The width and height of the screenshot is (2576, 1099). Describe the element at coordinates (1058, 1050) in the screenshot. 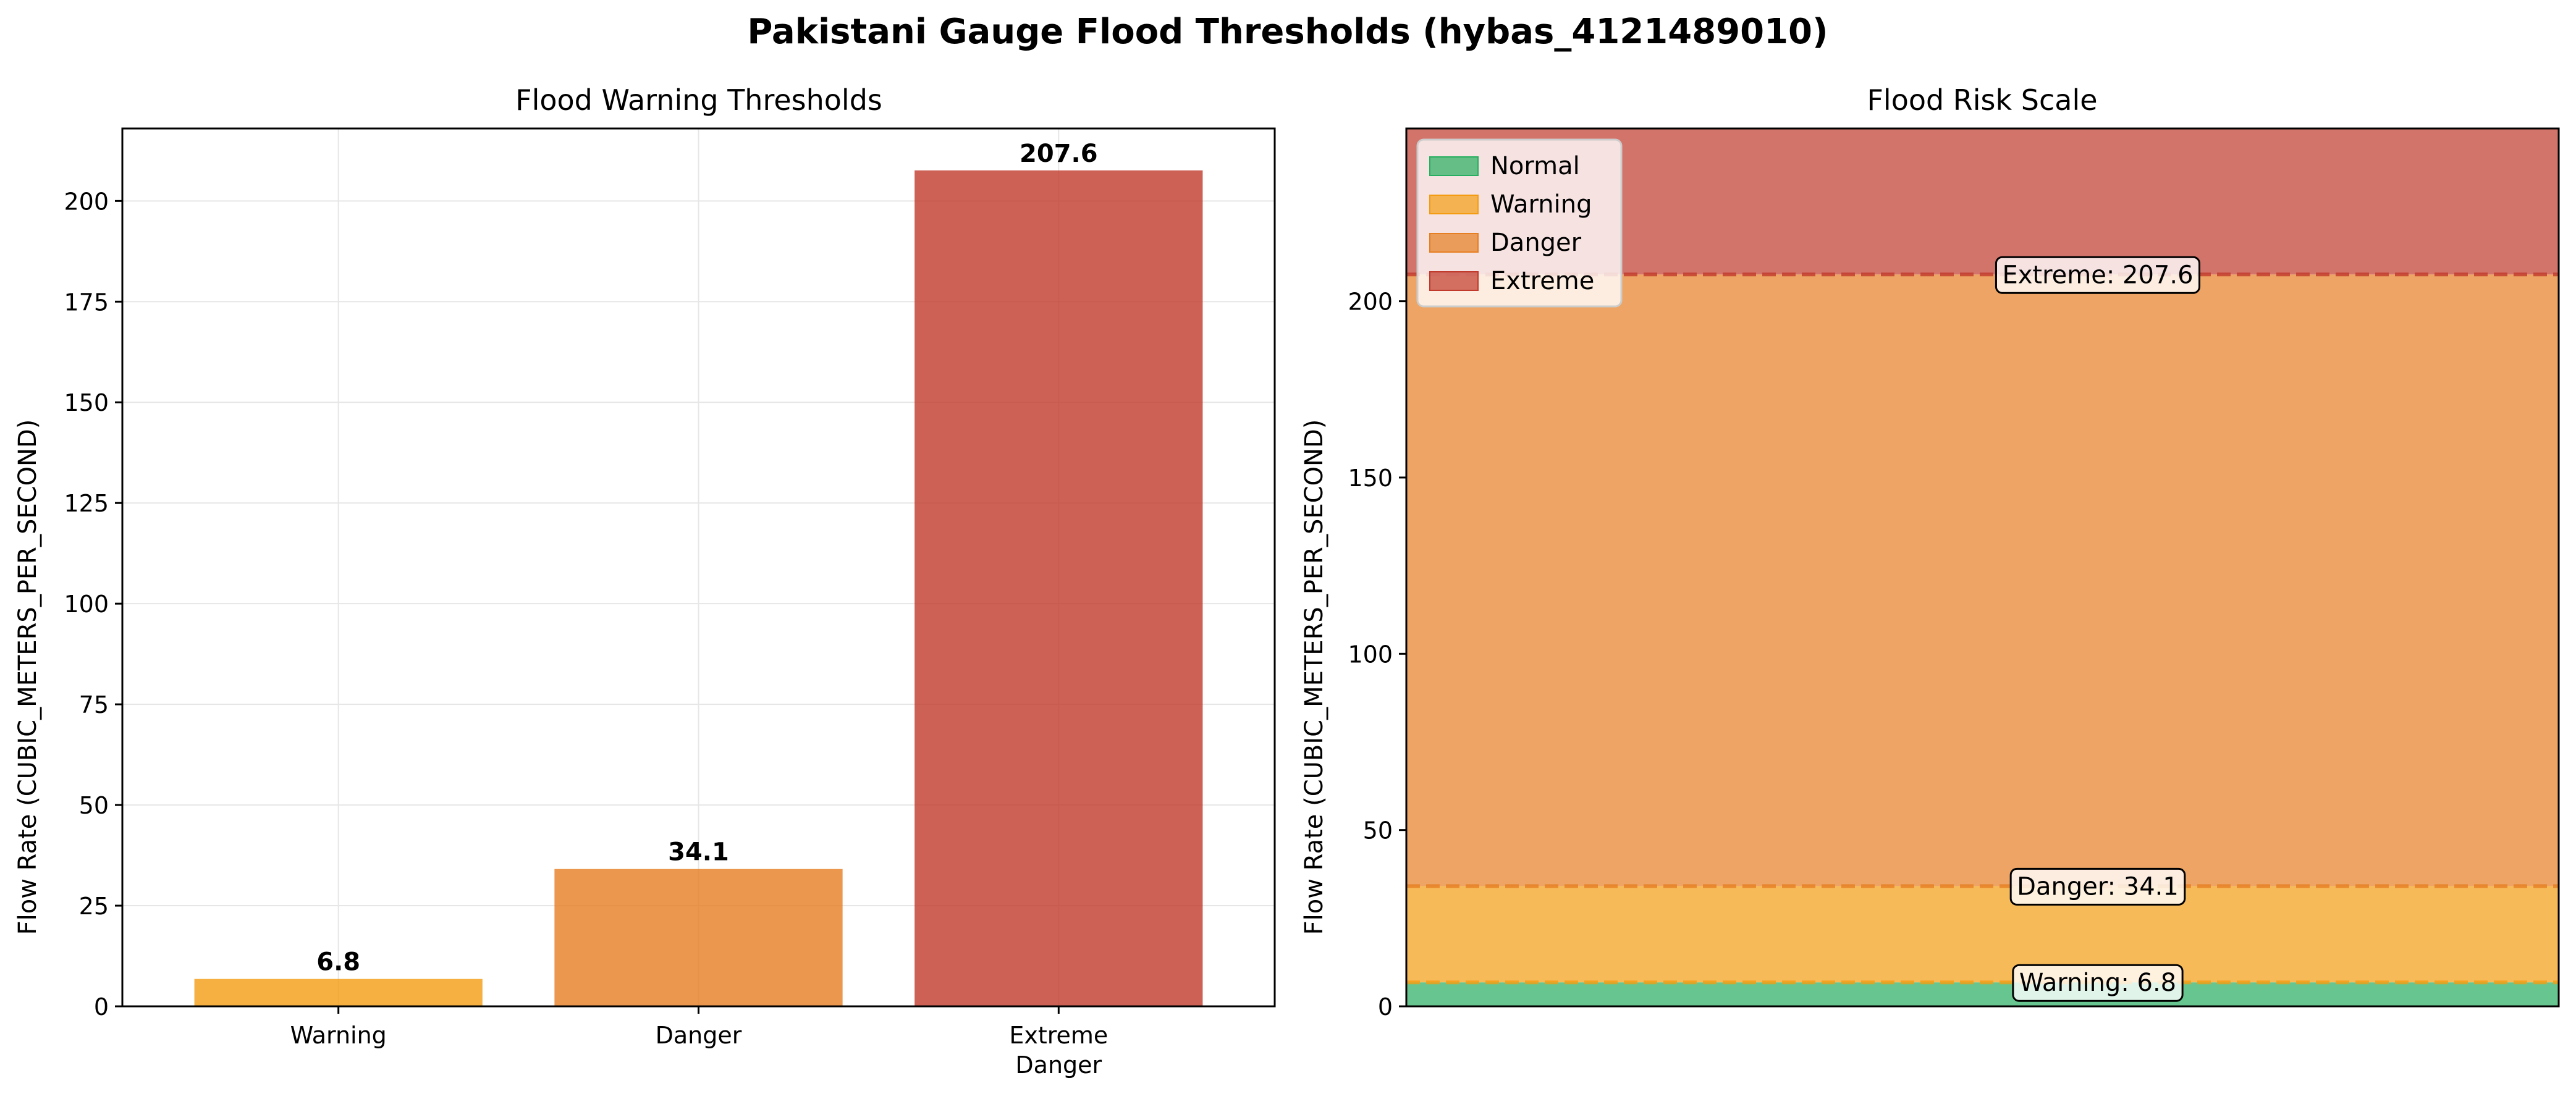

I see `x-tick-label: Extreme Danger` at that location.